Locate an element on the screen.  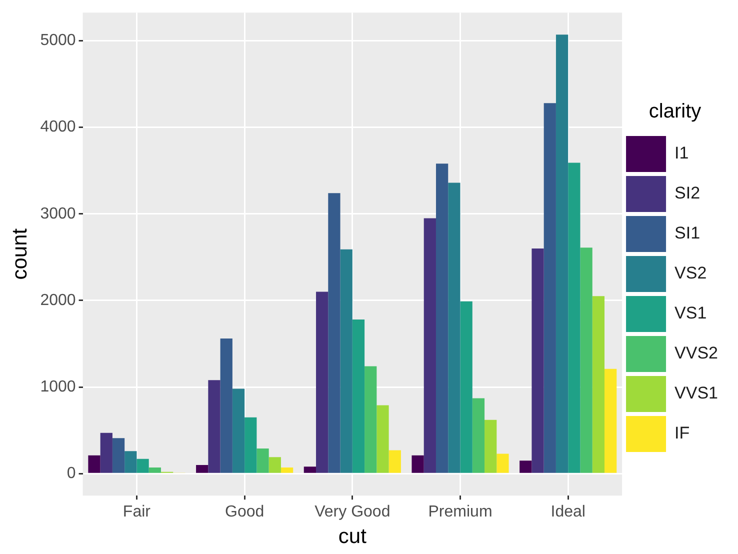
legend-label: VVS2 is located at coordinates (696, 353).